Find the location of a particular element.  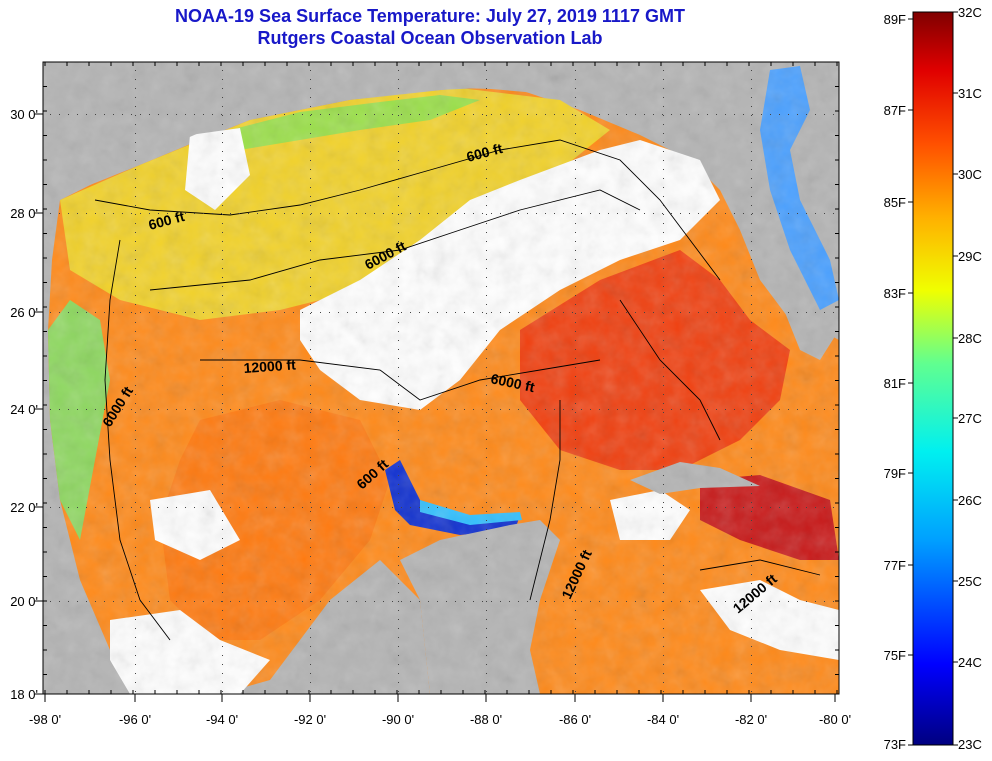

celsius-label: 28C is located at coordinates (970, 338).